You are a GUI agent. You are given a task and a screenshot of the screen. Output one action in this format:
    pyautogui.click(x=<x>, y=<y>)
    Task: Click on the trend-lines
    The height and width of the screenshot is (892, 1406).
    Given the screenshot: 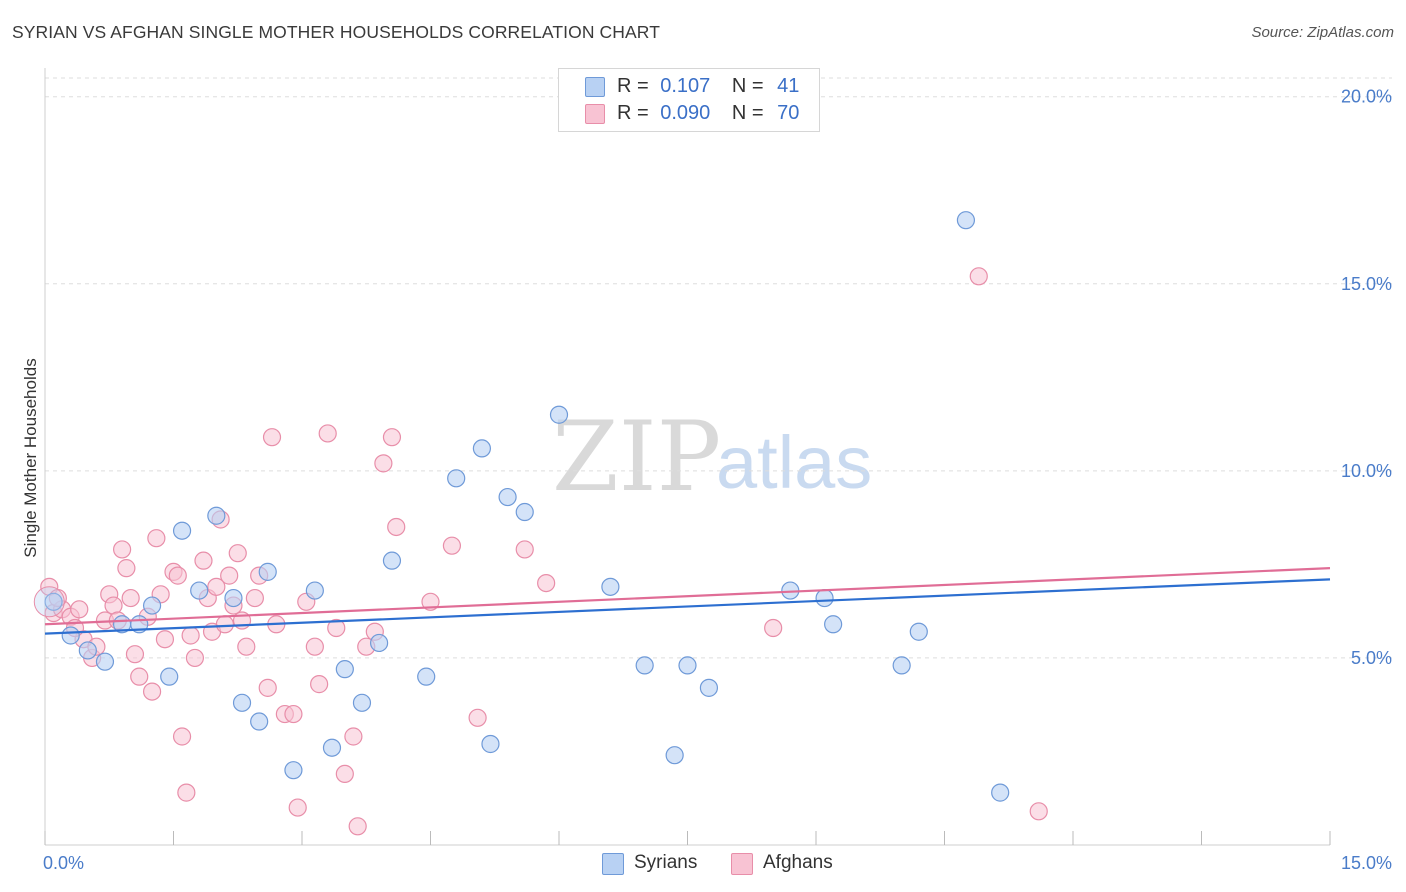 What is the action you would take?
    pyautogui.click(x=687, y=601)
    